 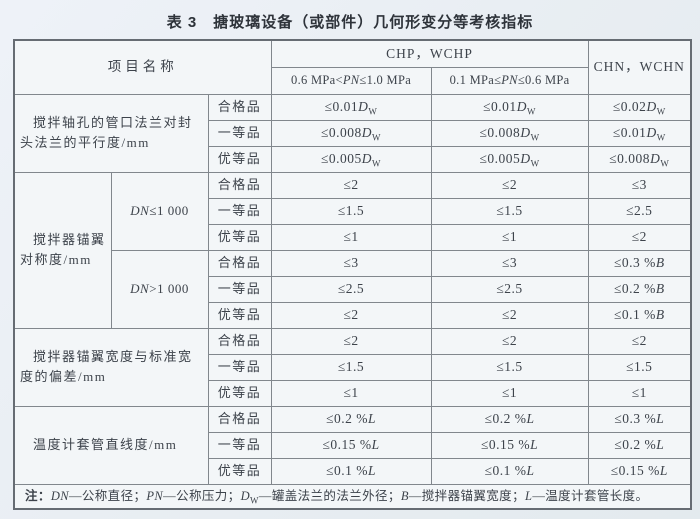 I want to click on header-pn-range-low: 0.1 MPa≤PN≤0.6 MPa, so click(x=509, y=80).